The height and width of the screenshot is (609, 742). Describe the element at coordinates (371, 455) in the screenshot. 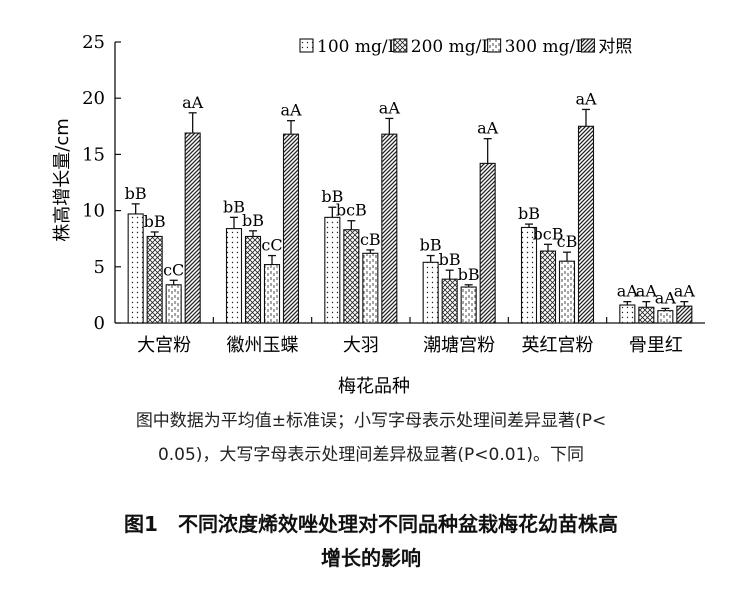

I see `figure-note-line-2: 0.05)，大写字母表示处理间差异极显著(P<0.01)。下同` at that location.